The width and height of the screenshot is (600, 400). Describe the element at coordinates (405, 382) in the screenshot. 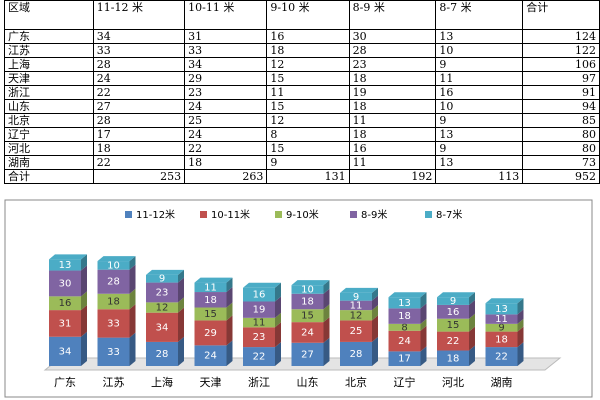

I see `x-tick-label: 辽宁` at that location.